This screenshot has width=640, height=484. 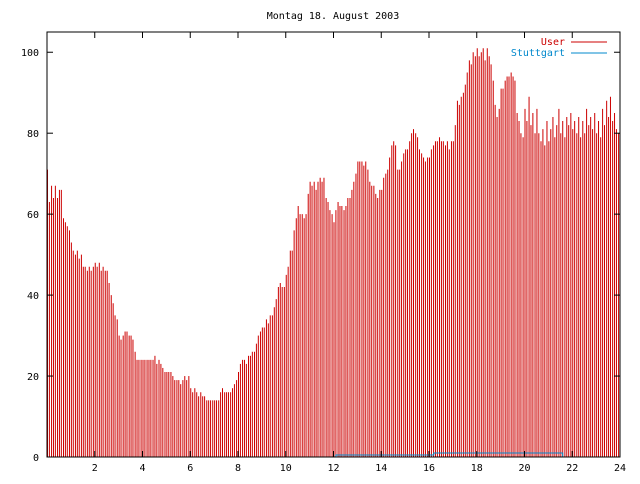 What do you see at coordinates (36, 458) in the screenshot?
I see `y-tick-label: 0` at bounding box center [36, 458].